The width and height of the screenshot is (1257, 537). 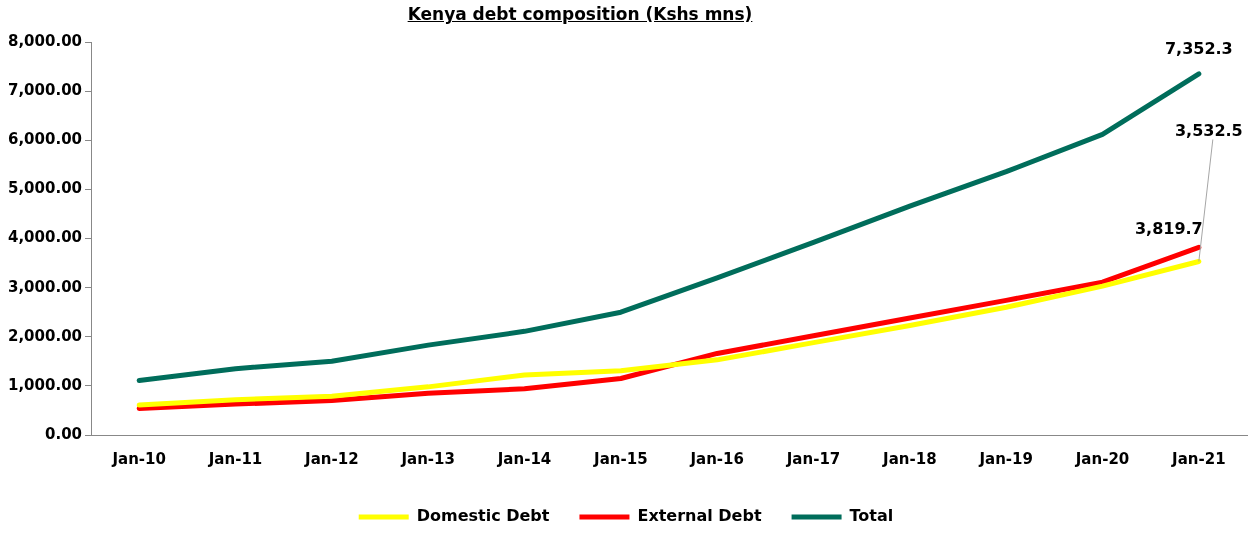 I want to click on data-label: 7,352.3, so click(x=1198, y=48).